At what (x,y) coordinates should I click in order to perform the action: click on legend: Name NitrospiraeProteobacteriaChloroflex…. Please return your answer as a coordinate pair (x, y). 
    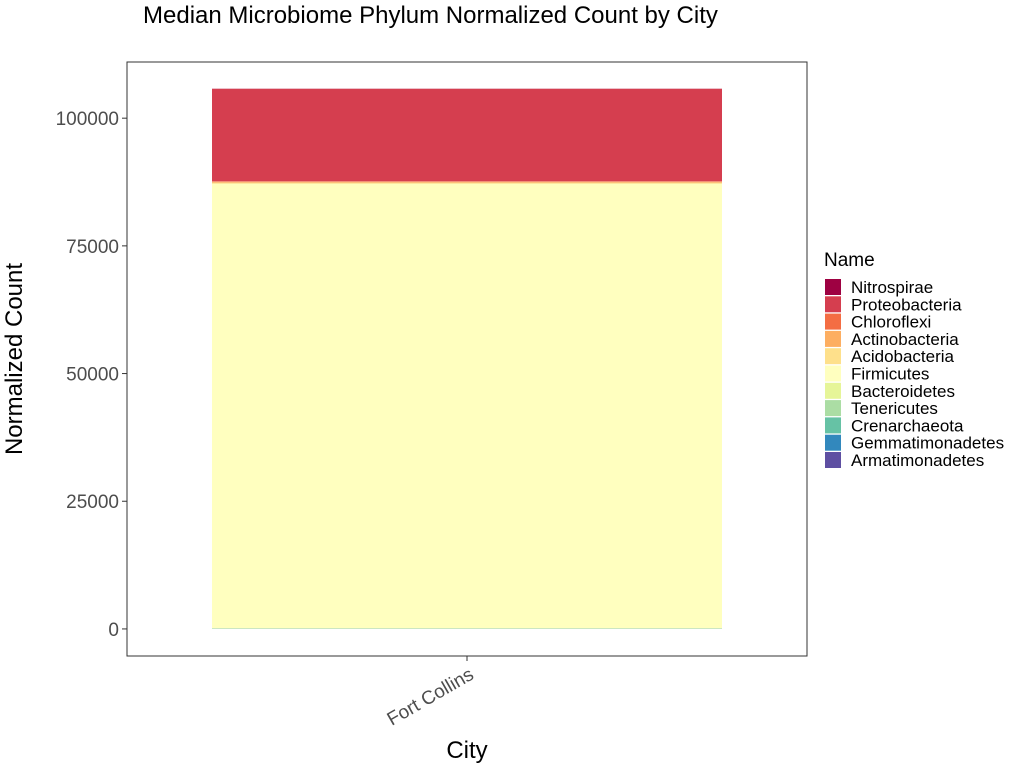
    Looking at the image, I should click on (914, 360).